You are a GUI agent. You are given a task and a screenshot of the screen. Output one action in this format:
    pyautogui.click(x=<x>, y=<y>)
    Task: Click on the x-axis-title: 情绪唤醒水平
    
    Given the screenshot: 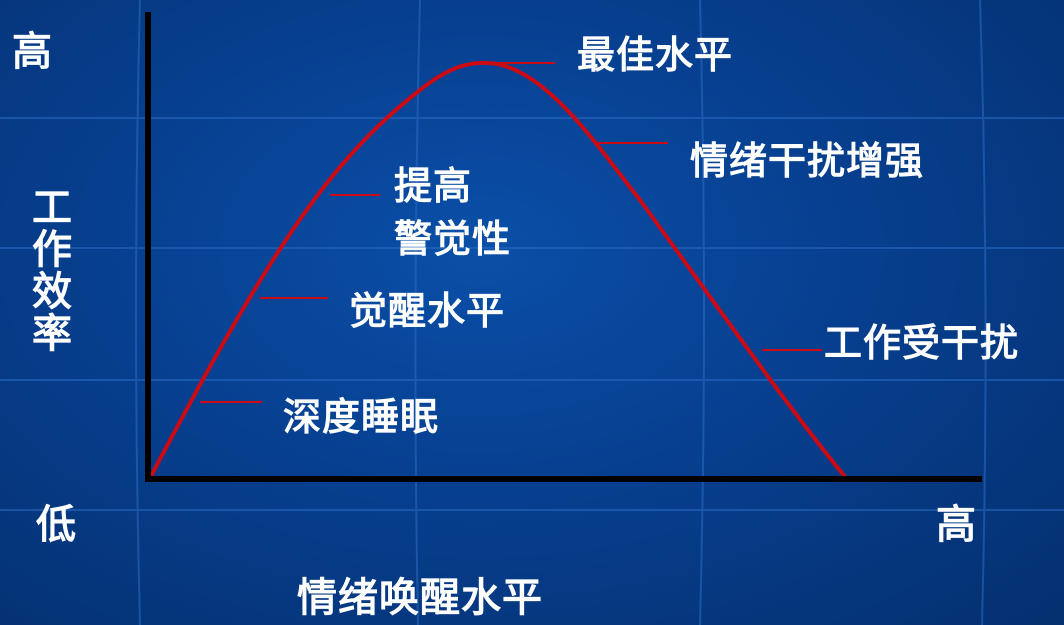 What is the action you would take?
    pyautogui.click(x=420, y=598)
    